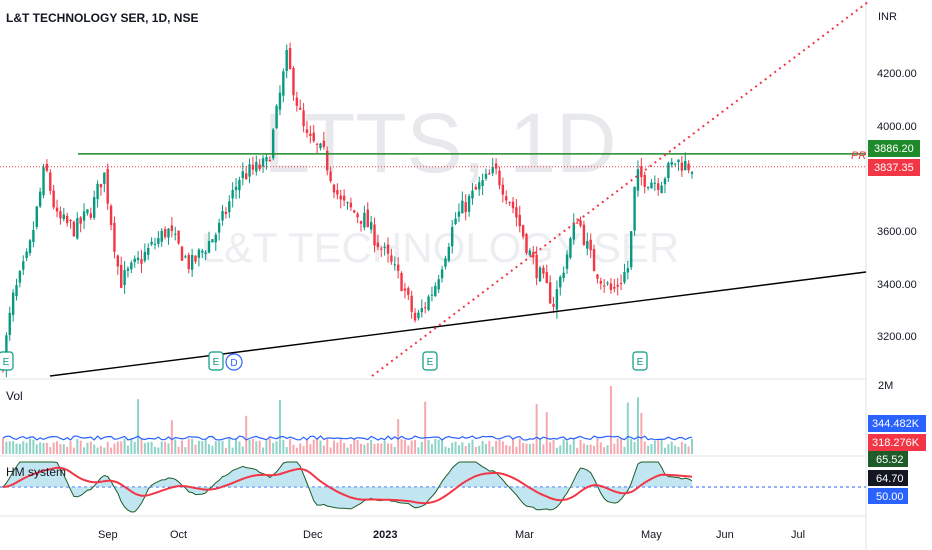 The image size is (932, 550). I want to click on time-tick-label: Jul, so click(798, 535).